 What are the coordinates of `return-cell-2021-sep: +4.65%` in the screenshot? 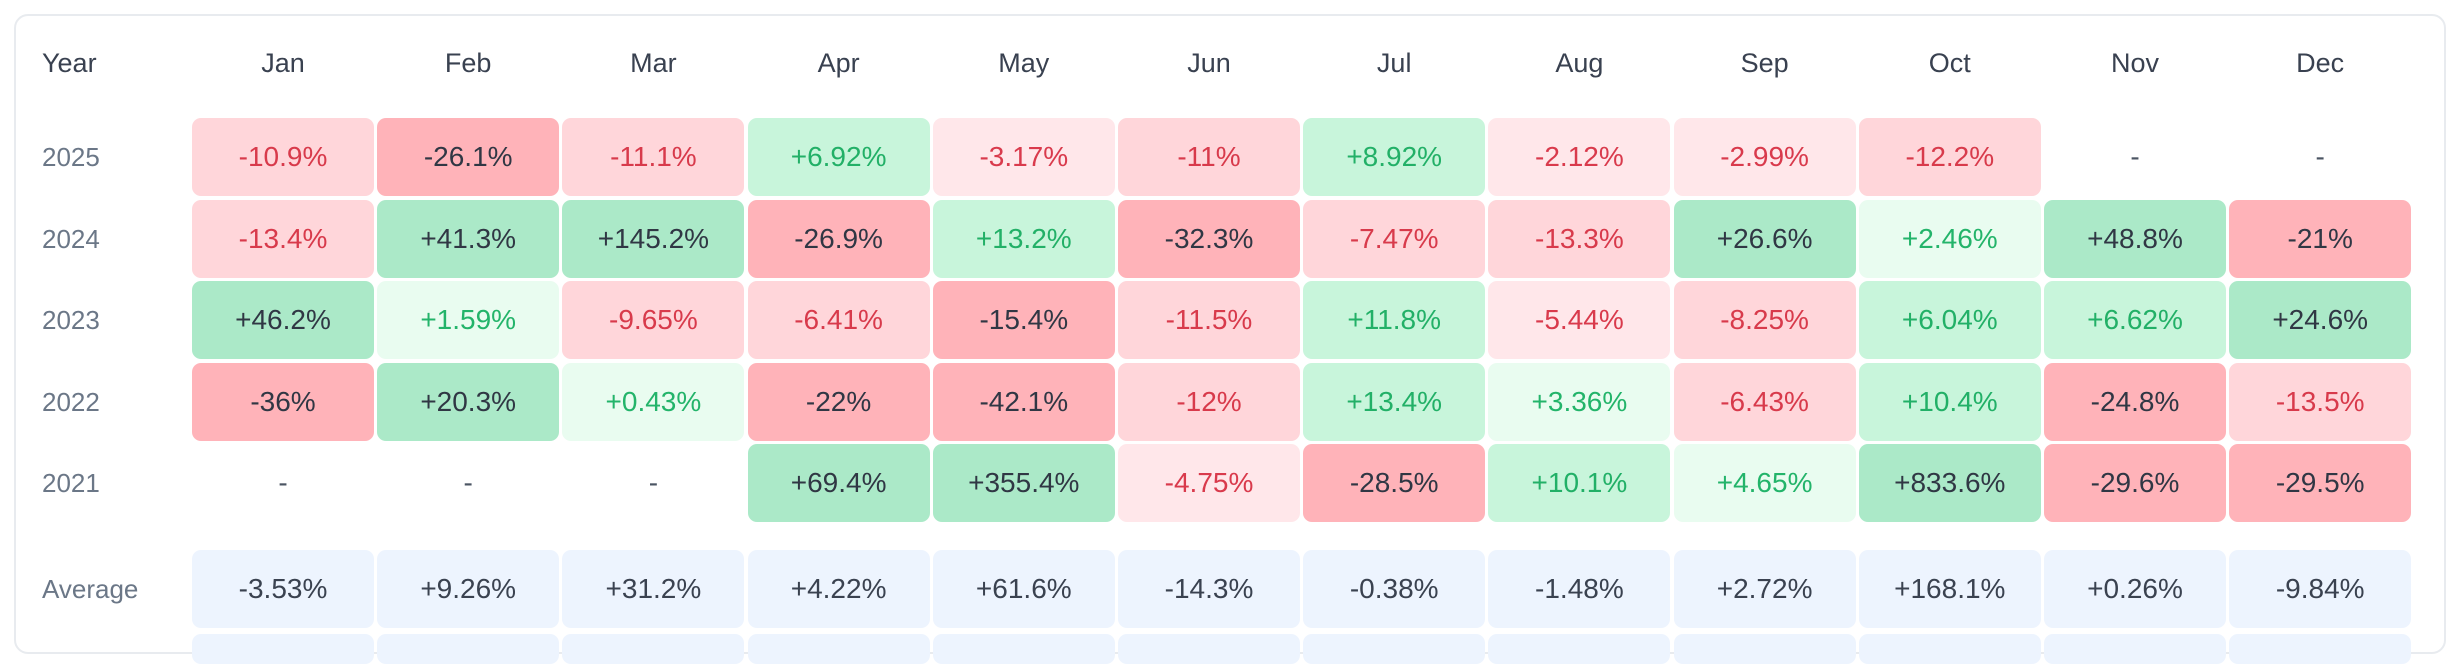 It's located at (1764, 483).